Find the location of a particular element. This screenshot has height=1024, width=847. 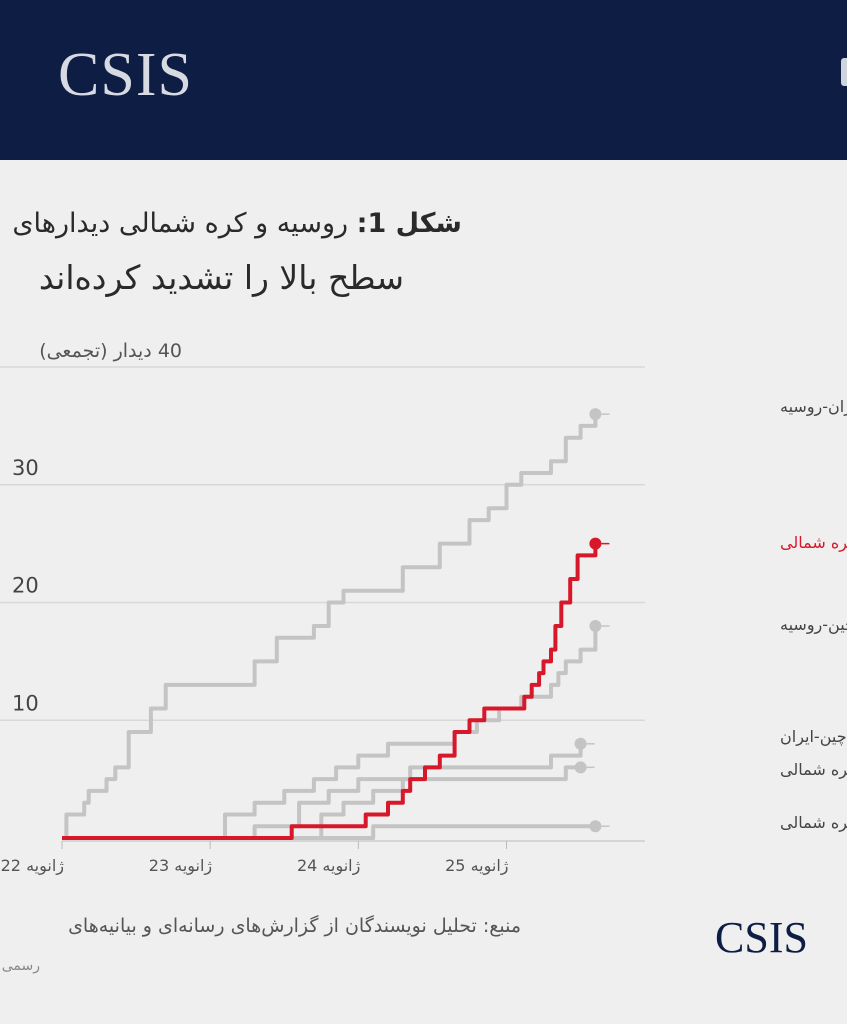

chart-title-line2: سطح بالا را تشدید کرده‌اند is located at coordinates (221, 277).